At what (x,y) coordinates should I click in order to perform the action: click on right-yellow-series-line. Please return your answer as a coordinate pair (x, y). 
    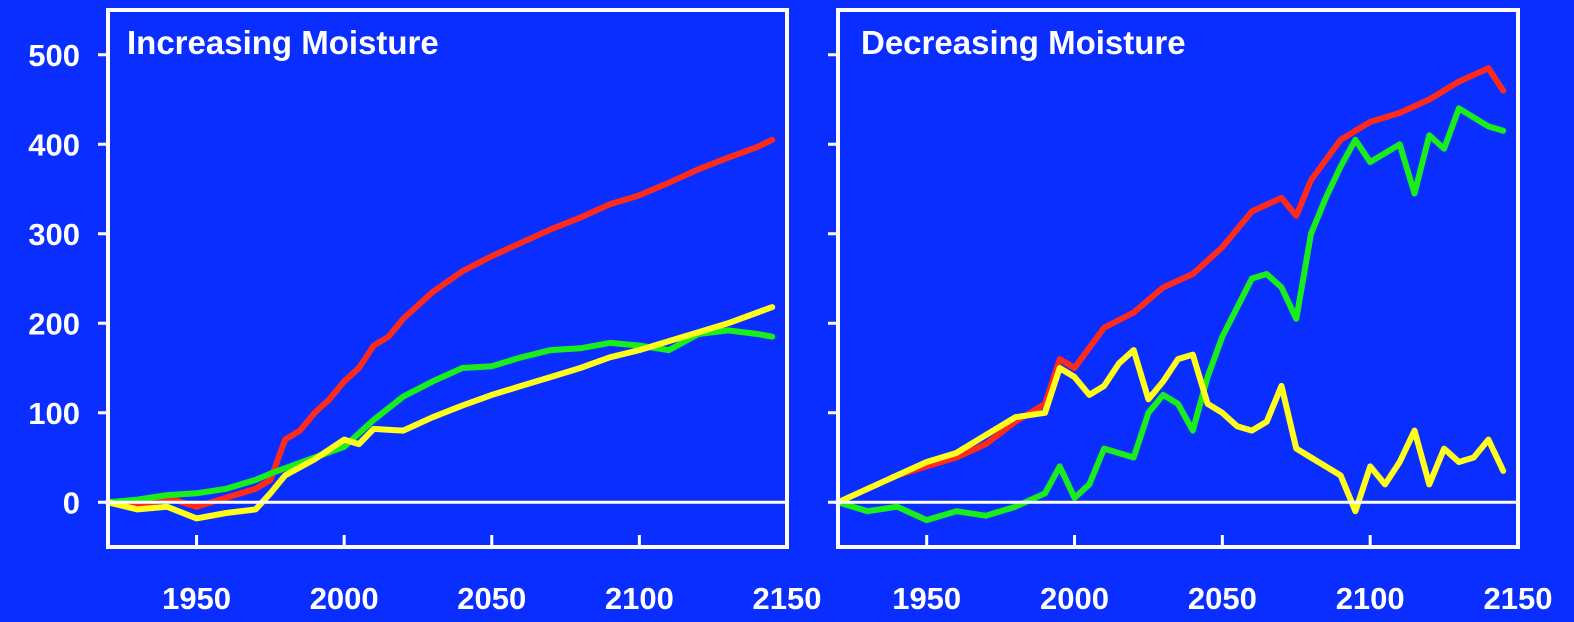
    Looking at the image, I should click on (1171, 431).